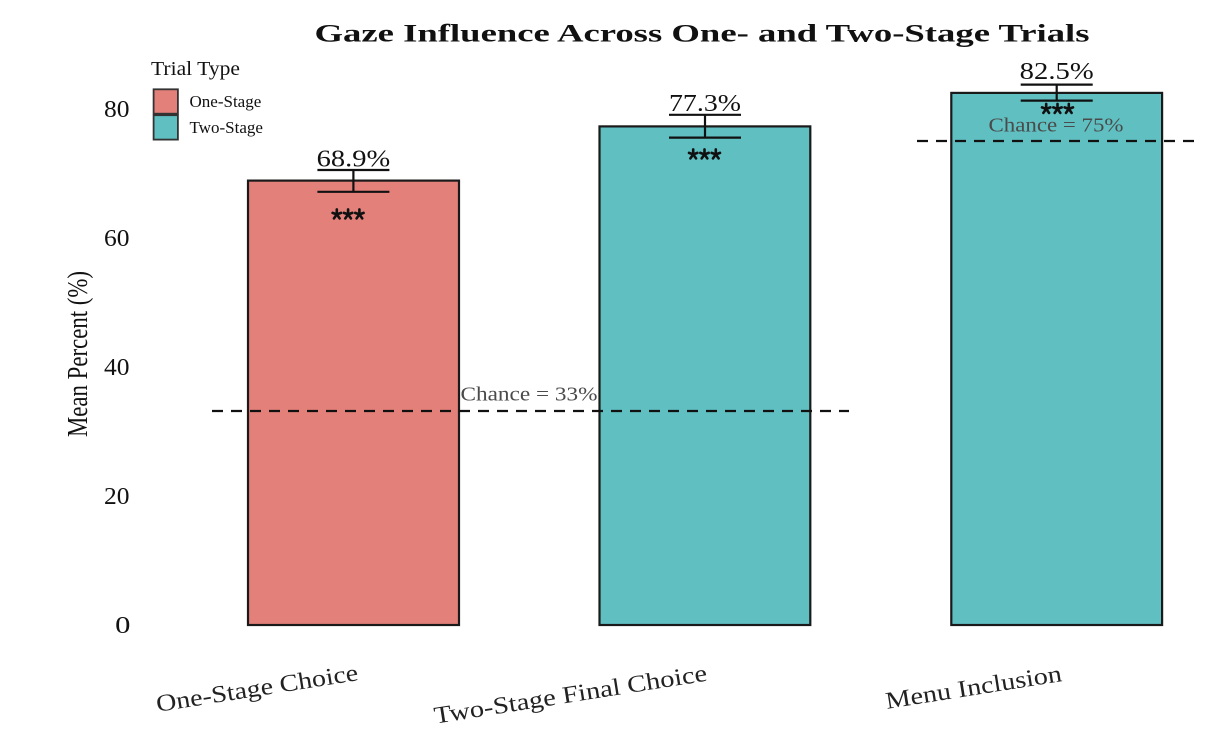  Describe the element at coordinates (1056, 126) in the screenshot. I see `svg-text: Chance = 75%` at that location.